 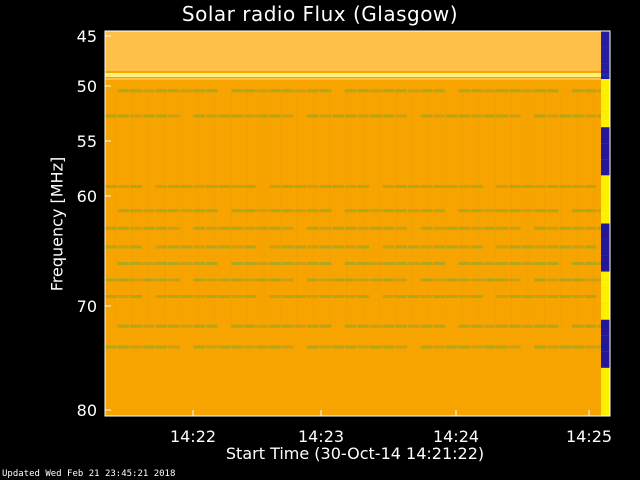 I want to click on bright-band-edge, so click(x=357, y=79).